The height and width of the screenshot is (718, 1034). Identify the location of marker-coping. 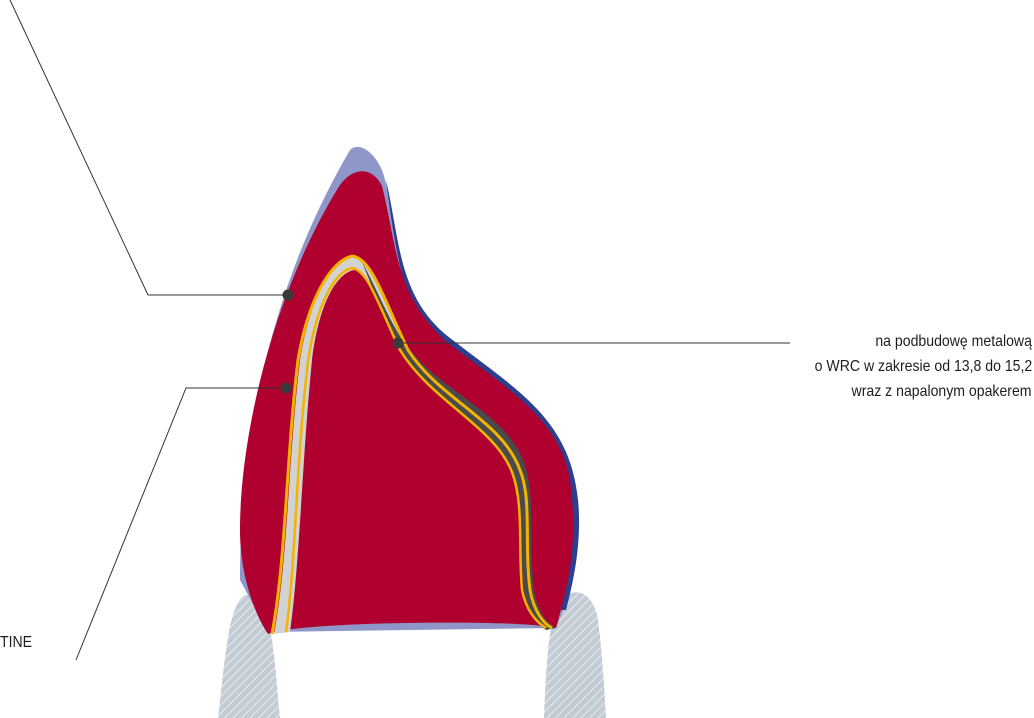
(398, 343).